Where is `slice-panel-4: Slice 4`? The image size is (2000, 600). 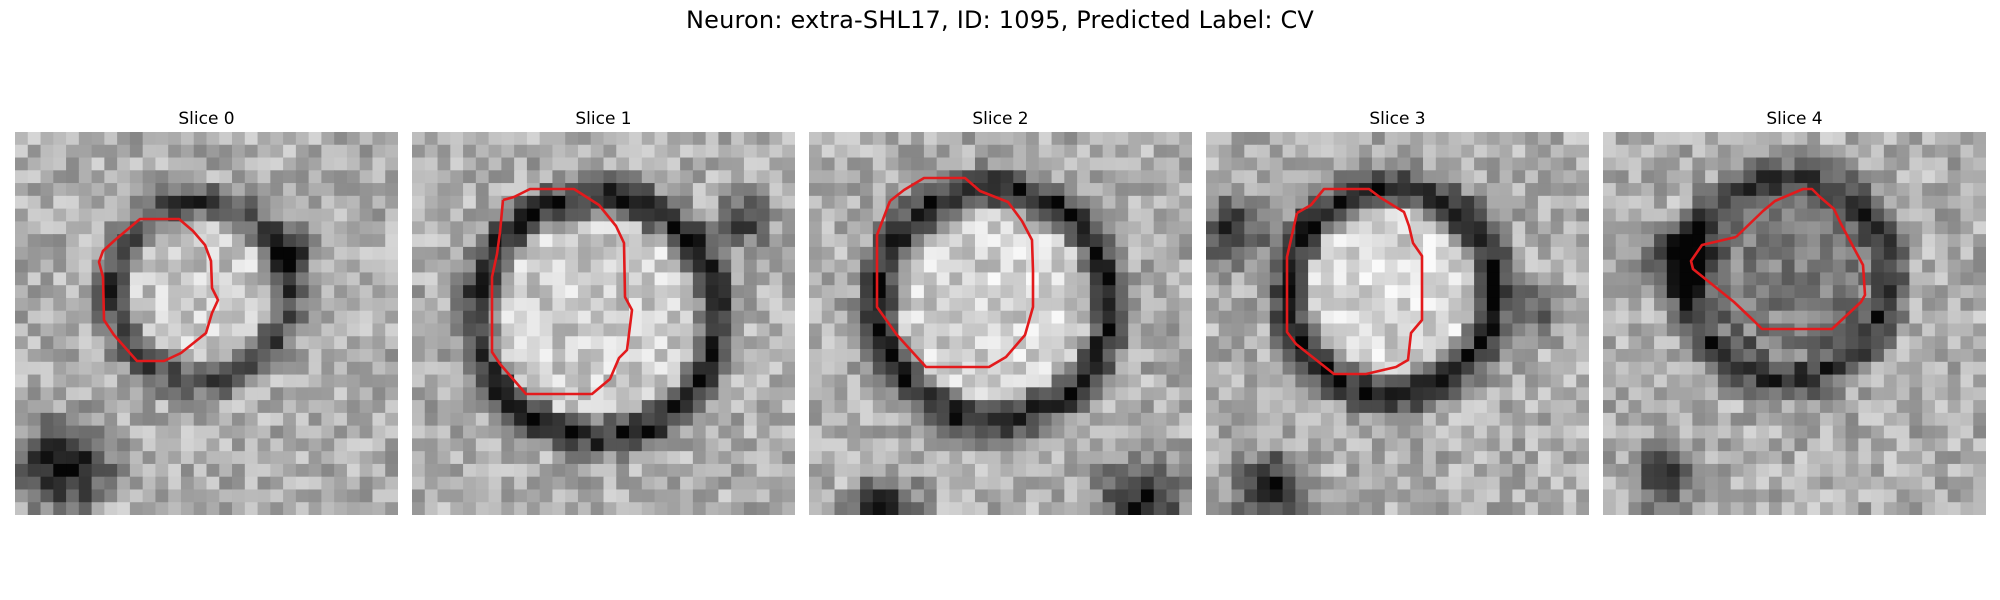 slice-panel-4: Slice 4 is located at coordinates (1794, 311).